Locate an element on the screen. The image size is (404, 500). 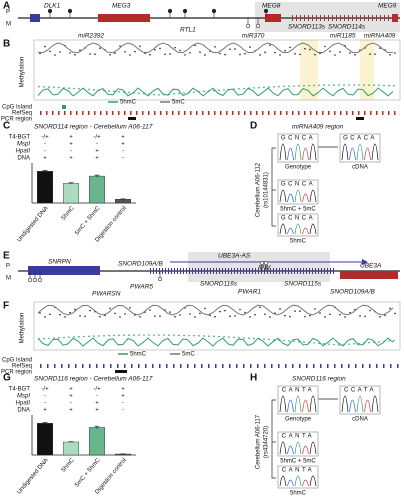
panel-letter: B is located at coordinates (6, 44).